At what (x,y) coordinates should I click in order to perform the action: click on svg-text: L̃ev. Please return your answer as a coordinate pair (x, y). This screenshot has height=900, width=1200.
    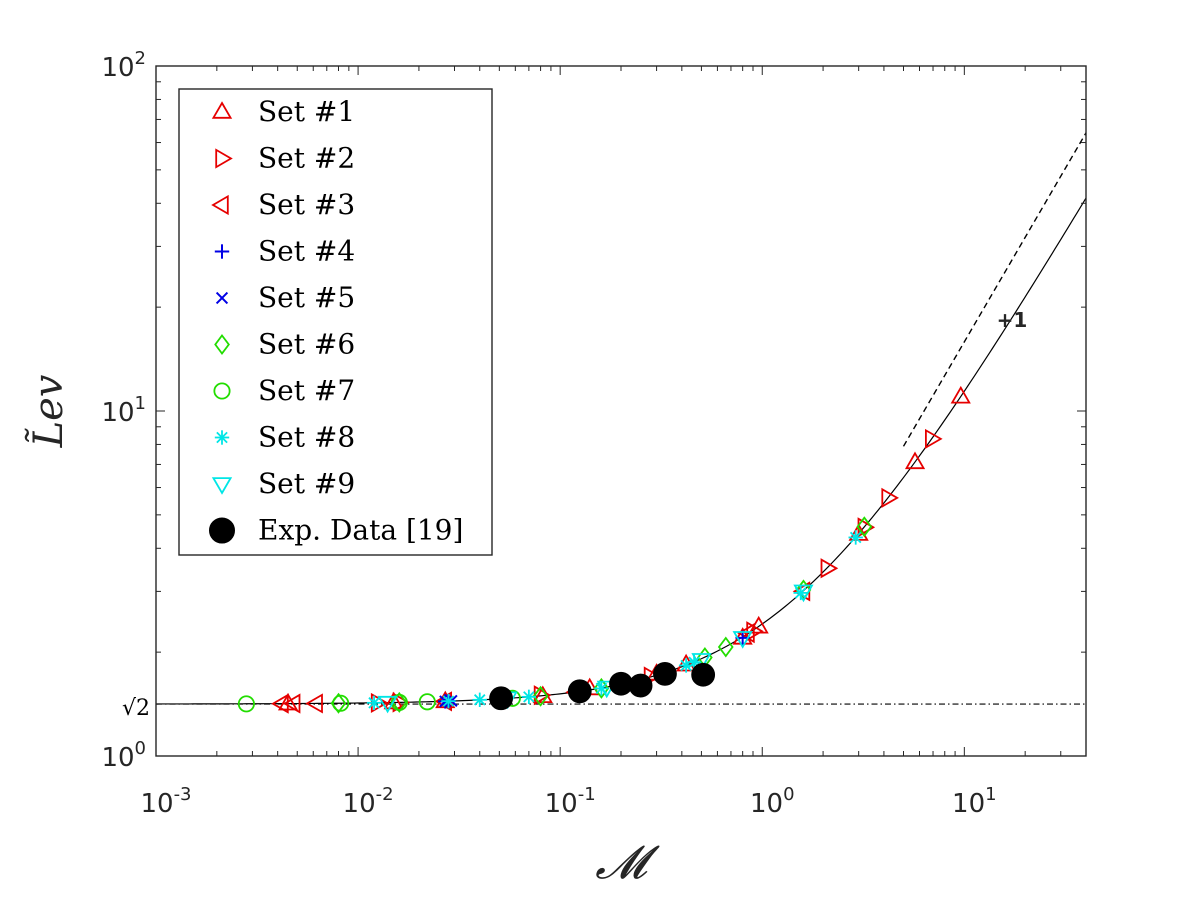
    Looking at the image, I should click on (48, 411).